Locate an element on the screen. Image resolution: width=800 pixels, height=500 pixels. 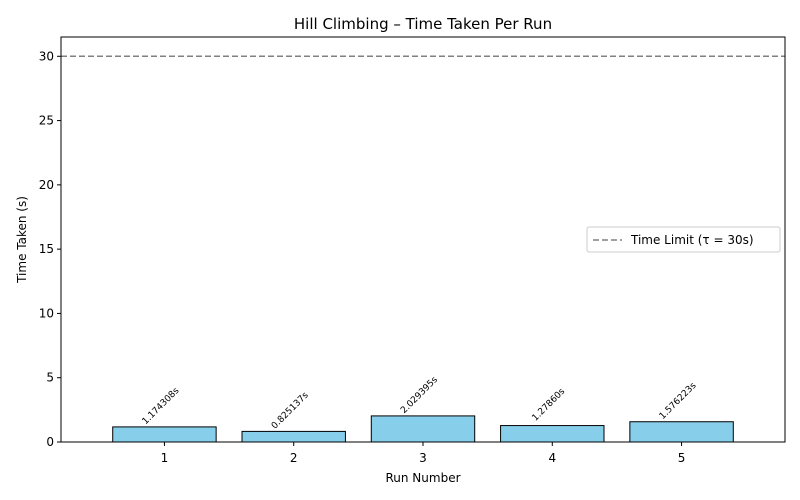
x-axis-label: Run Number is located at coordinates (422, 478).